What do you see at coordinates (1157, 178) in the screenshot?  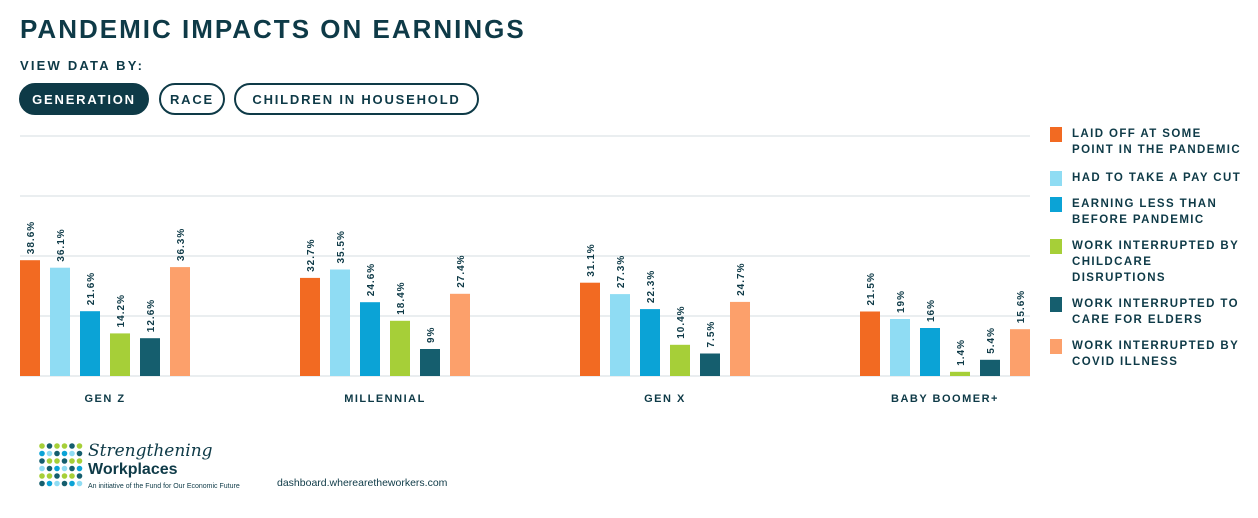 I see `legend-label: HAD TO TAKE A PAY CUT` at bounding box center [1157, 178].